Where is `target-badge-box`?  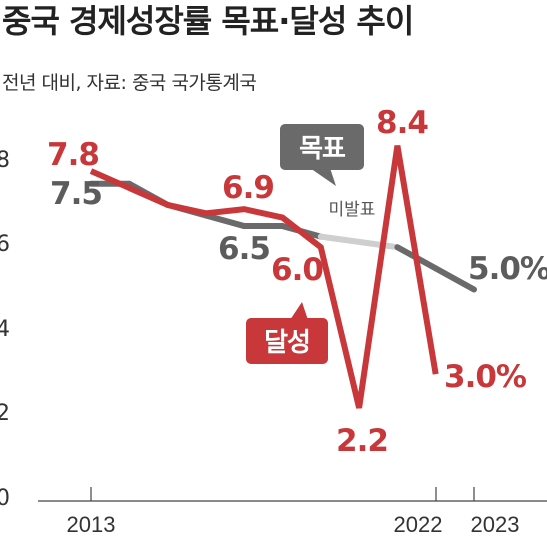 target-badge-box is located at coordinates (322, 147).